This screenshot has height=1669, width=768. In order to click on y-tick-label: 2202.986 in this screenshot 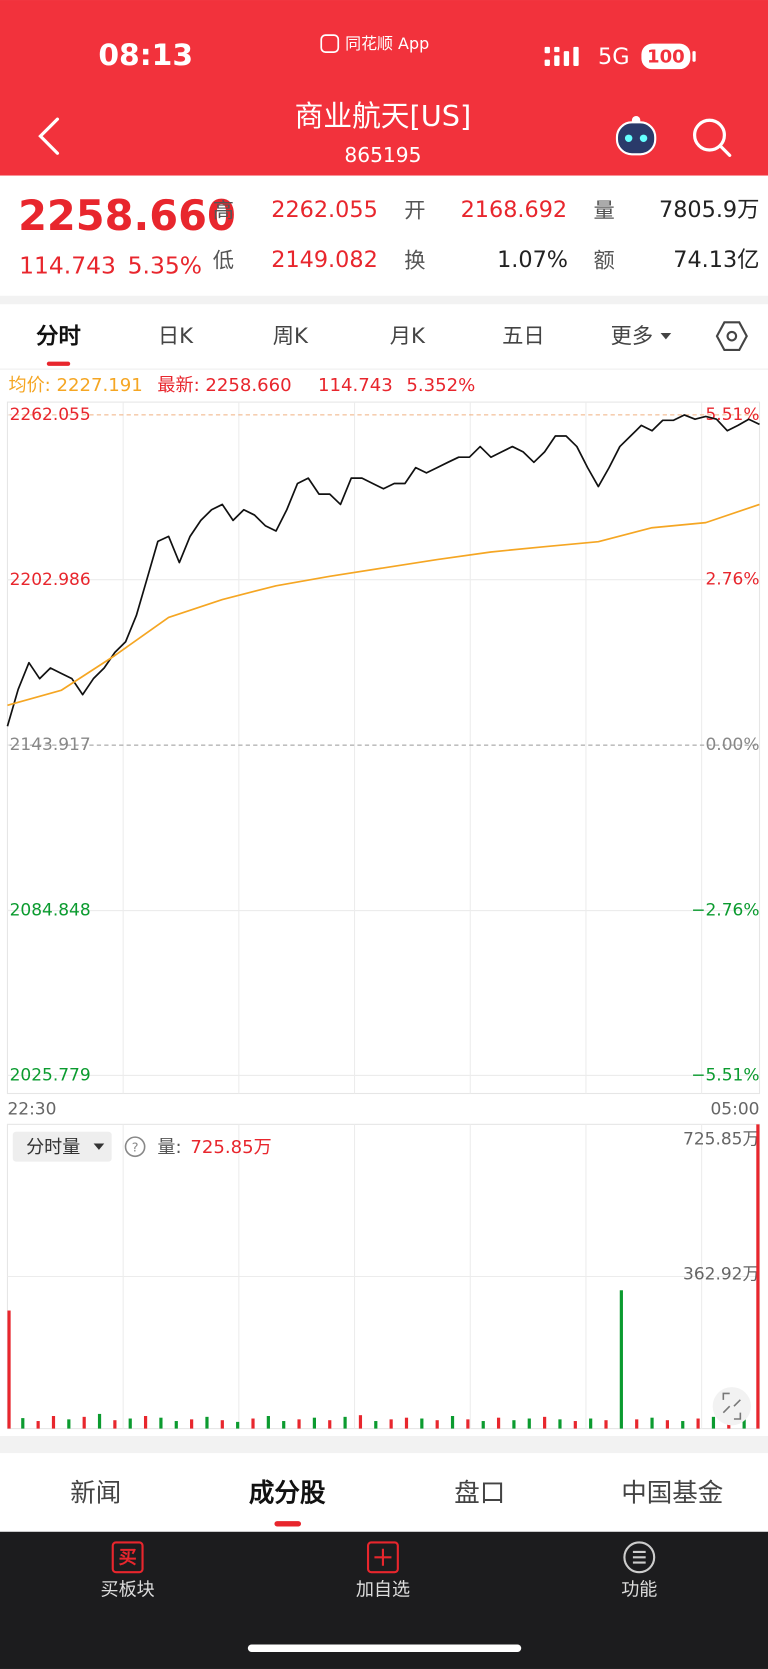, I will do `click(50, 580)`.